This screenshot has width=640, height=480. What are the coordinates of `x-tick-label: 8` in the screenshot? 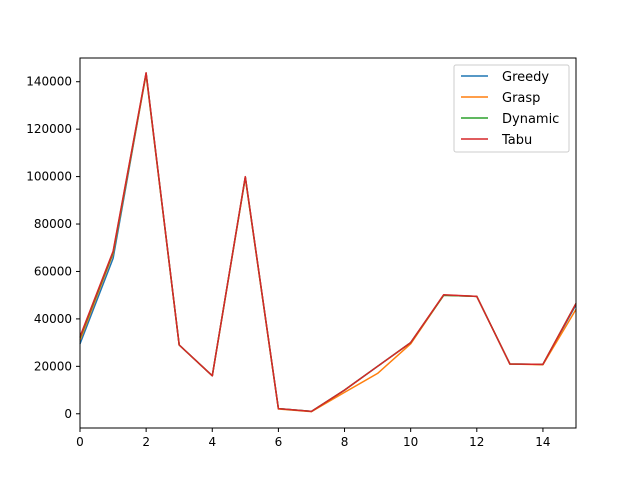 It's located at (345, 442).